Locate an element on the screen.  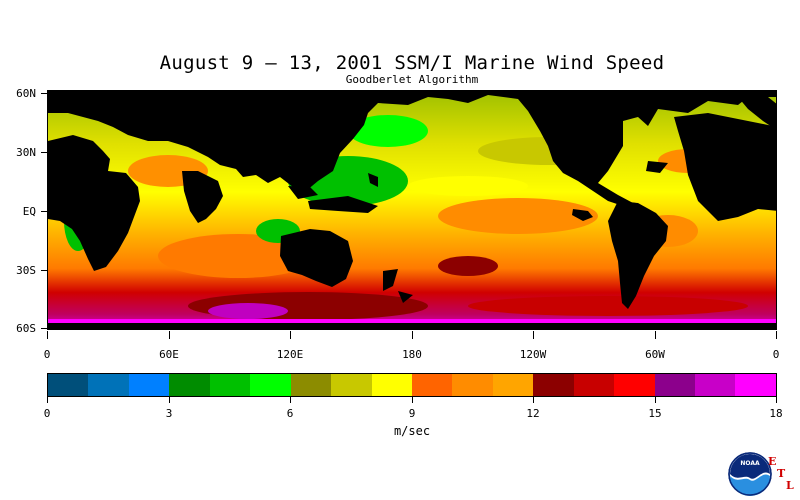
lat-label-60n: 60N is located at coordinates (26, 93).